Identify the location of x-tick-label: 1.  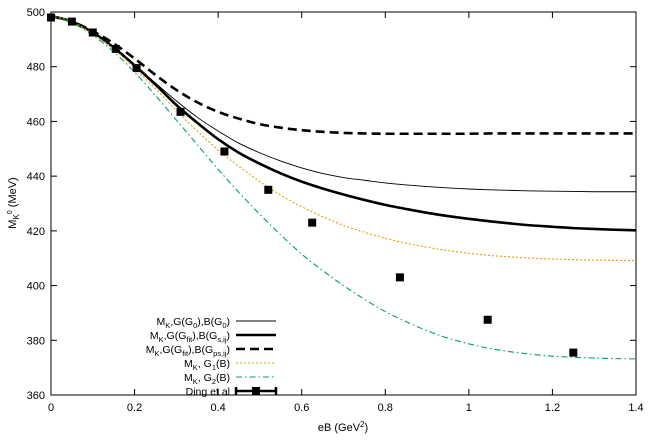
(469, 408).